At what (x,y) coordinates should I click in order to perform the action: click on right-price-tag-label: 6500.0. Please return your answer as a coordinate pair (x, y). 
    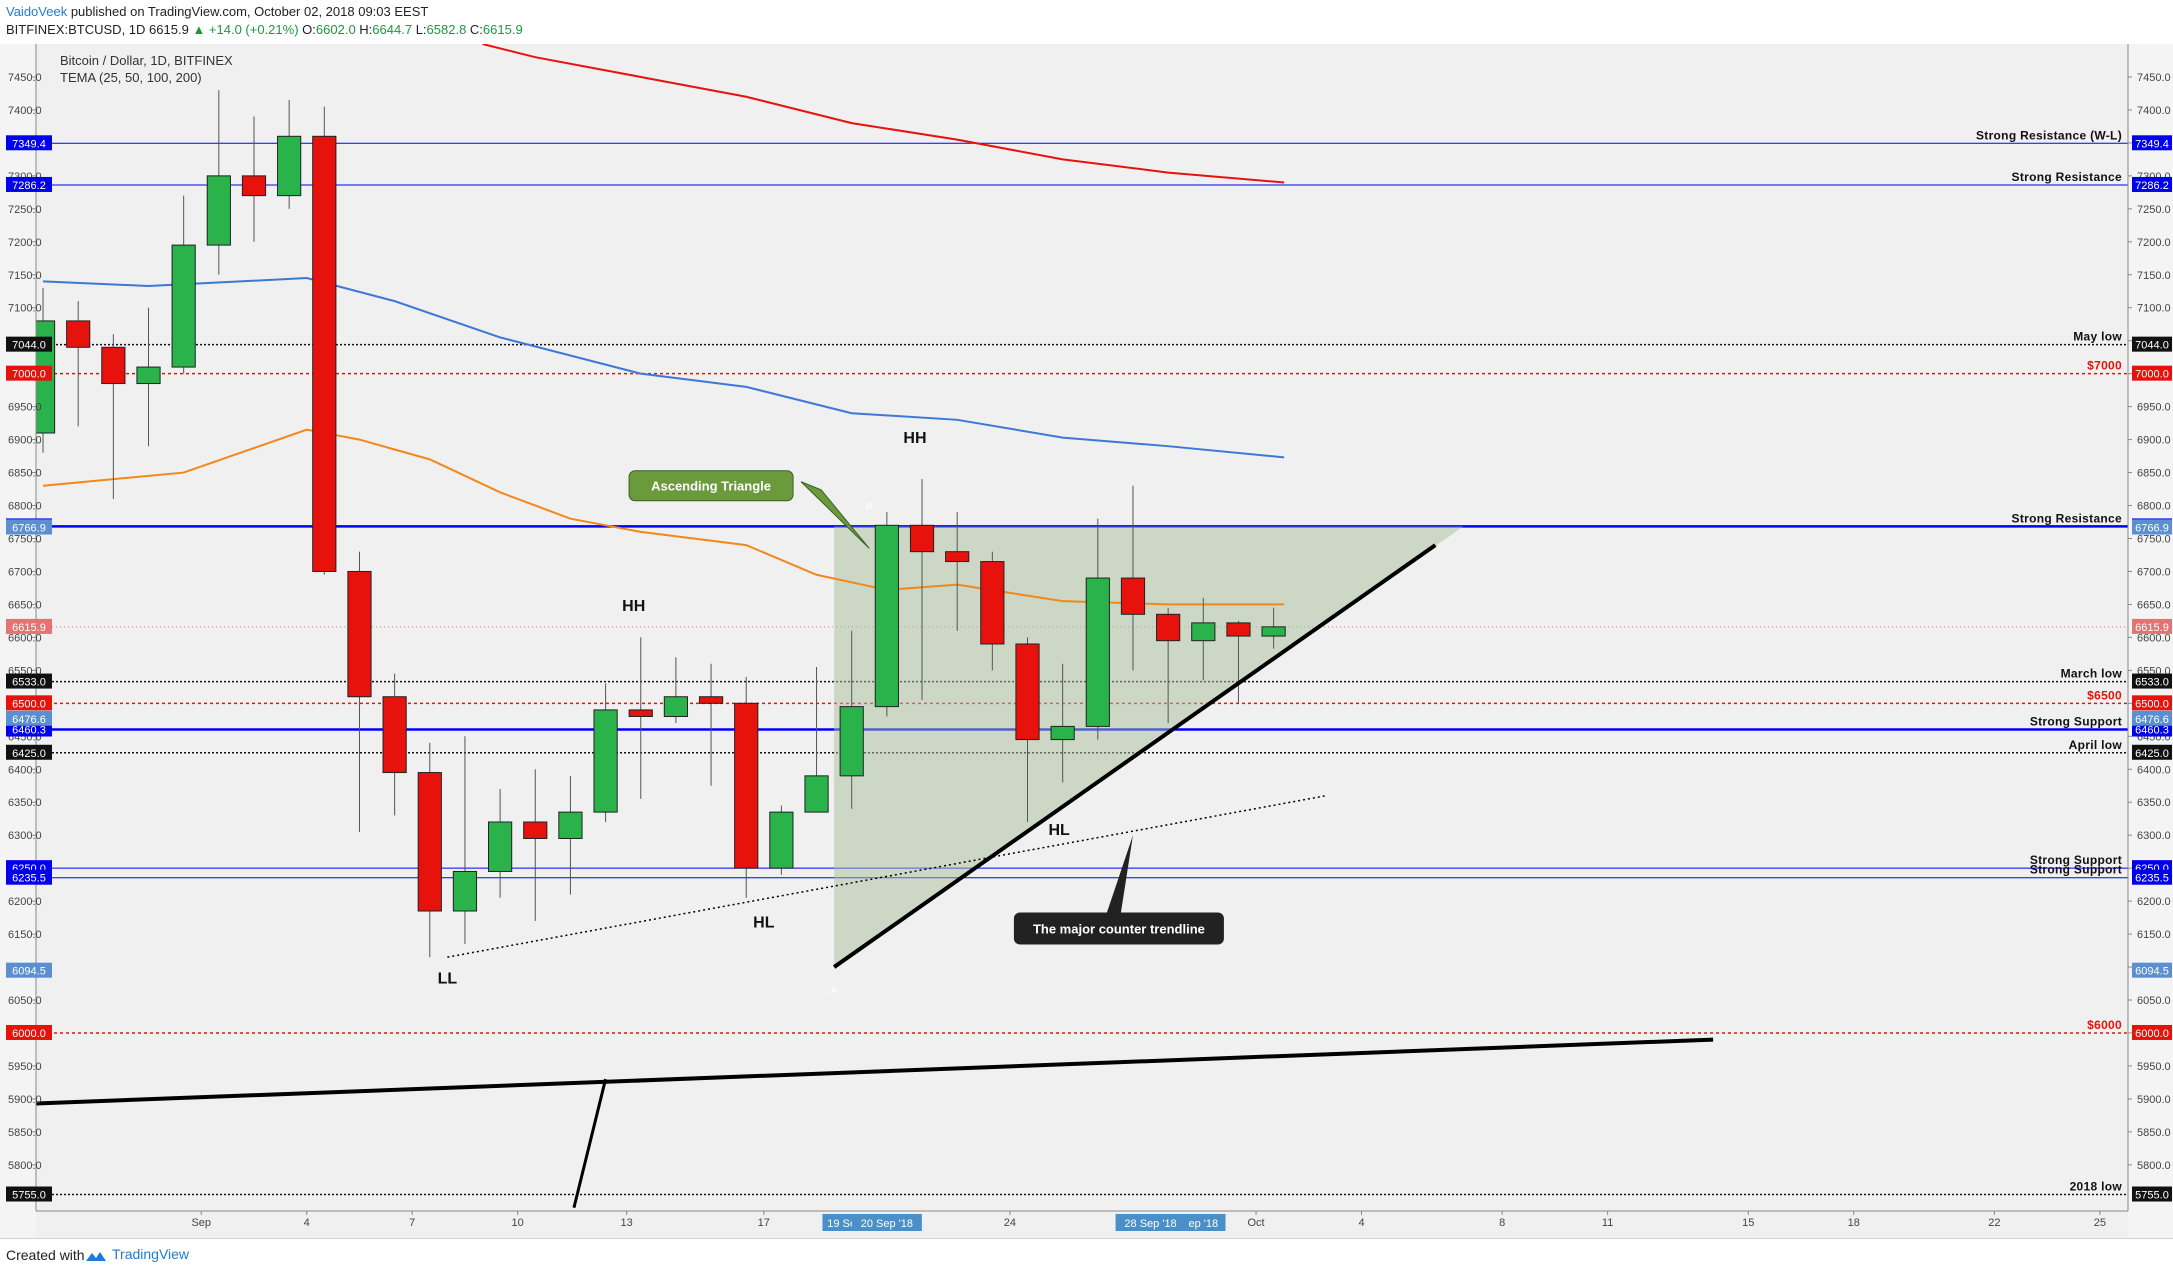
    Looking at the image, I should click on (2152, 704).